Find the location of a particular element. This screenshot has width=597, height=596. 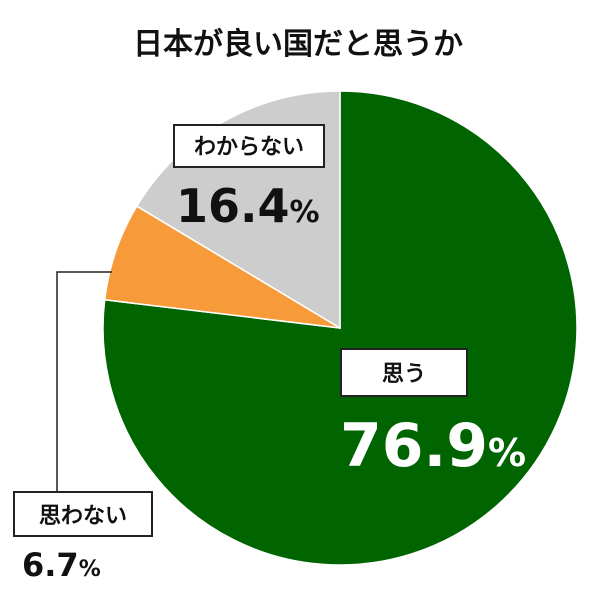

slice-value-number-omowanai: 6.7 is located at coordinates (50, 565).